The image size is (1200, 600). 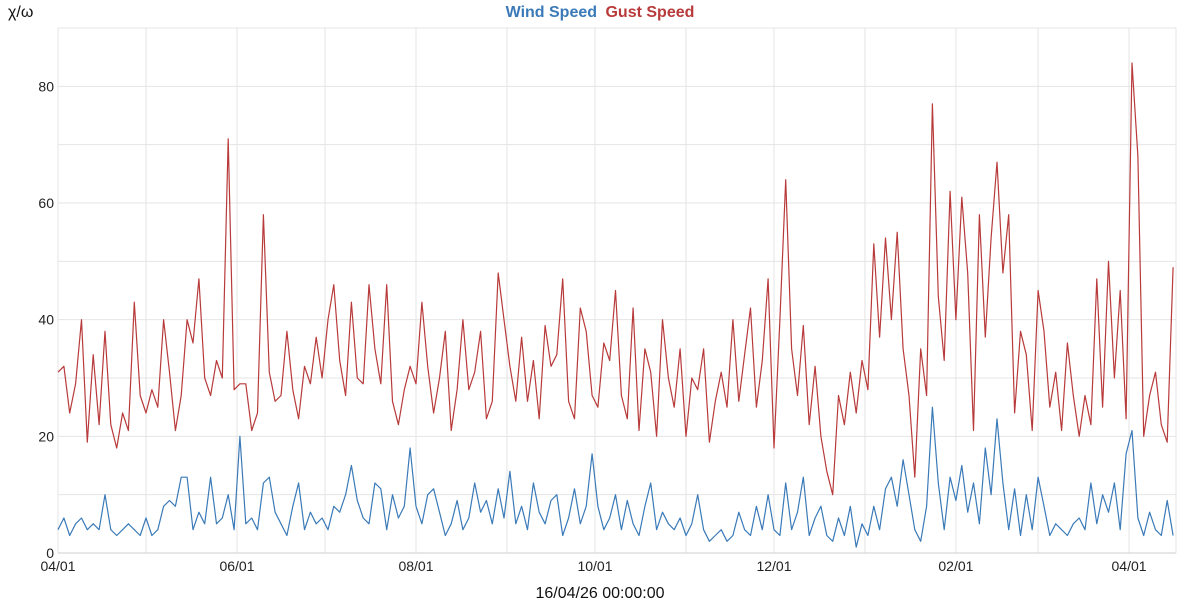 What do you see at coordinates (415, 566) in the screenshot?
I see `x-tick-label: 08/01` at bounding box center [415, 566].